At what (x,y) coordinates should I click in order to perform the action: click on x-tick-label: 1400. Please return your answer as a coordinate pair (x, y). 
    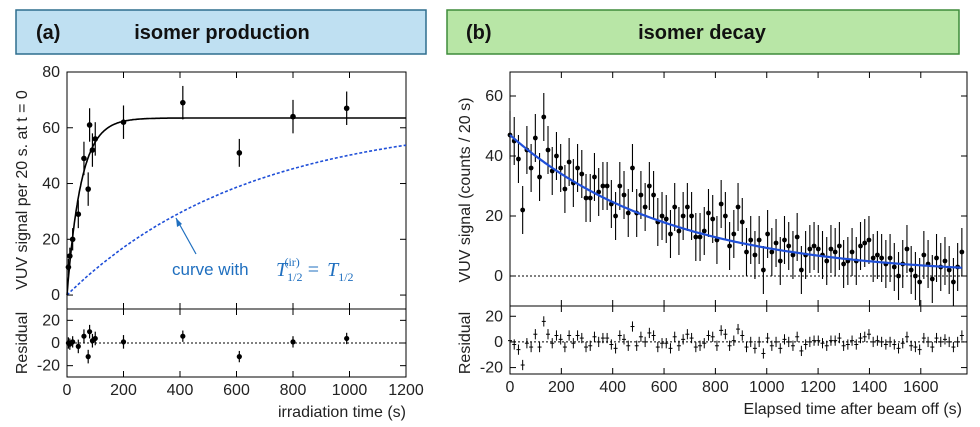
    Looking at the image, I should click on (870, 387).